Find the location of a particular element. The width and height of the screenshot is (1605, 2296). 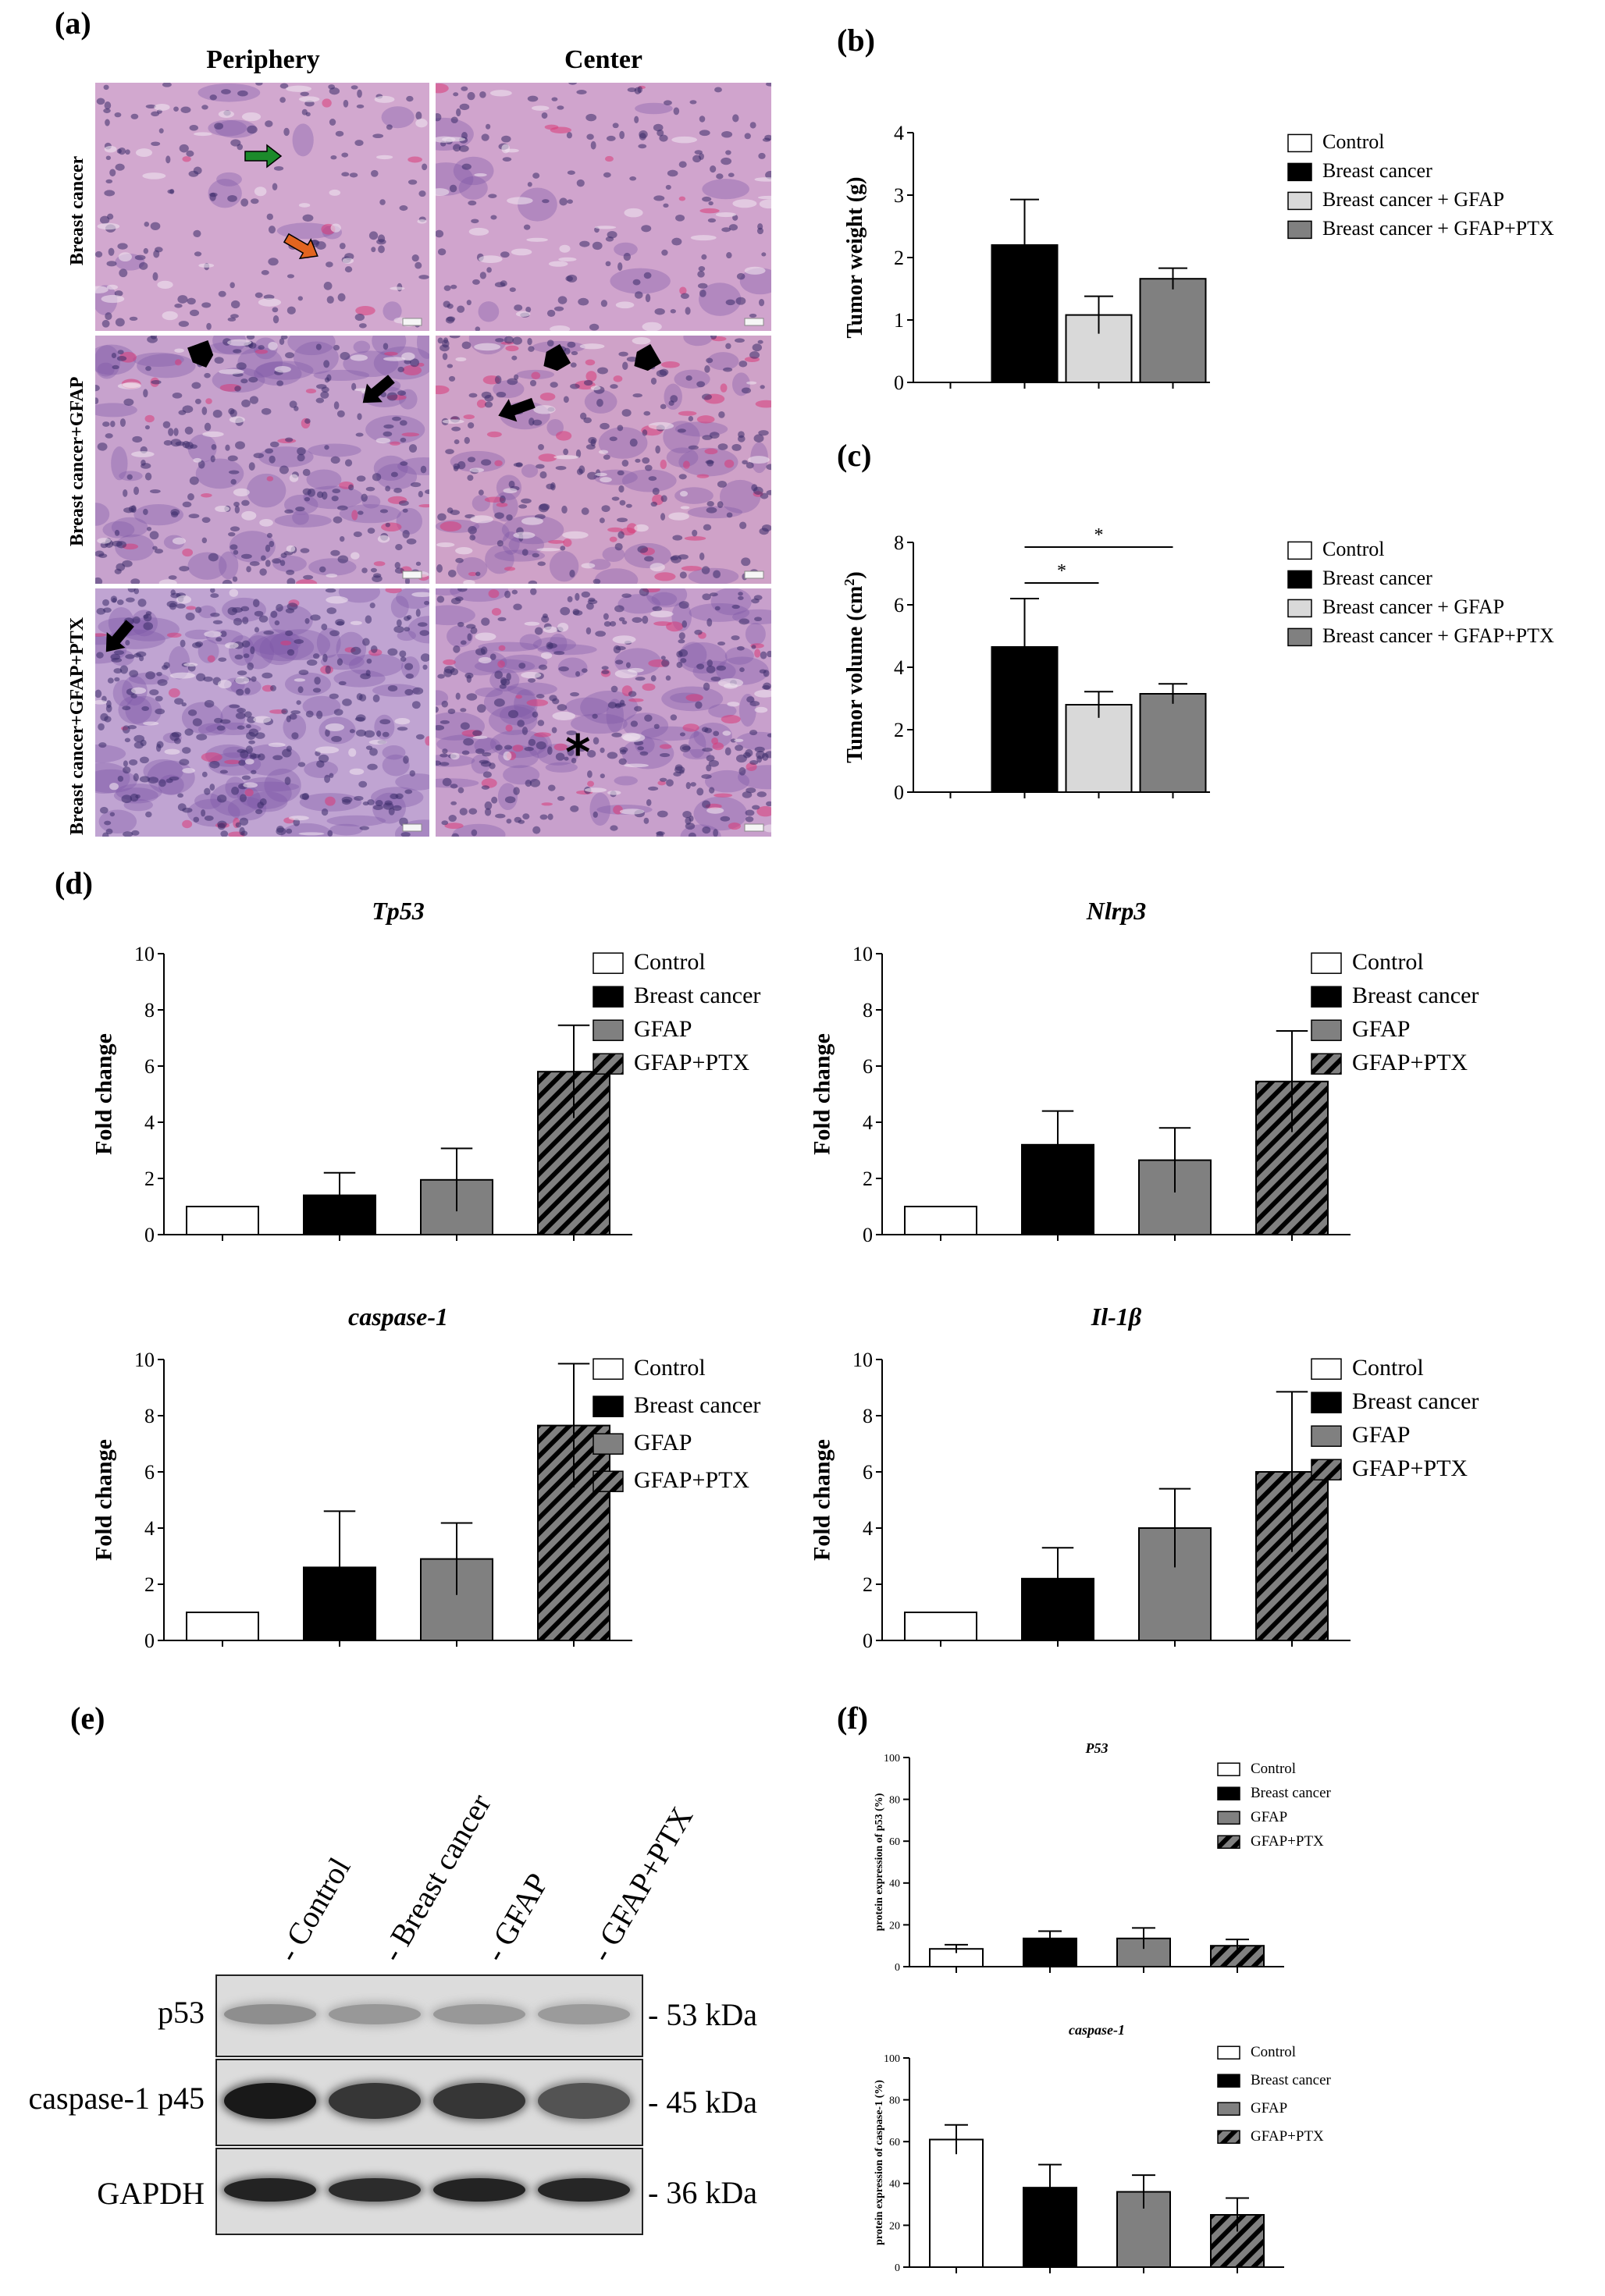

significance-star: * is located at coordinates (1099, 535).